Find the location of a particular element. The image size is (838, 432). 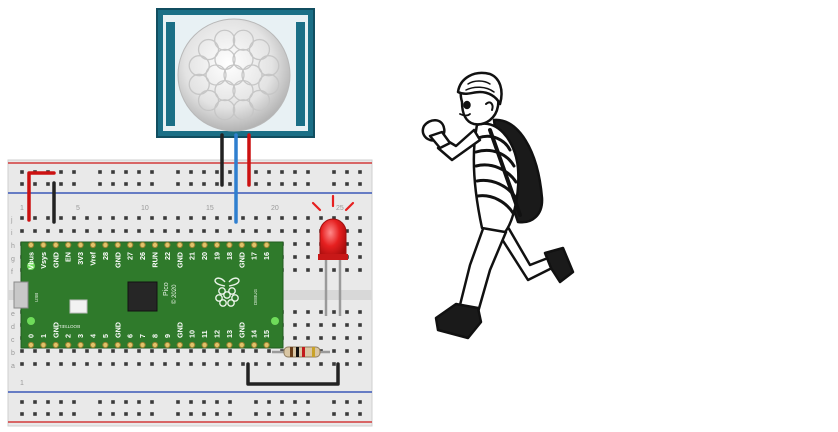

pico-pin-label: EN is located at coordinates (68, 257).